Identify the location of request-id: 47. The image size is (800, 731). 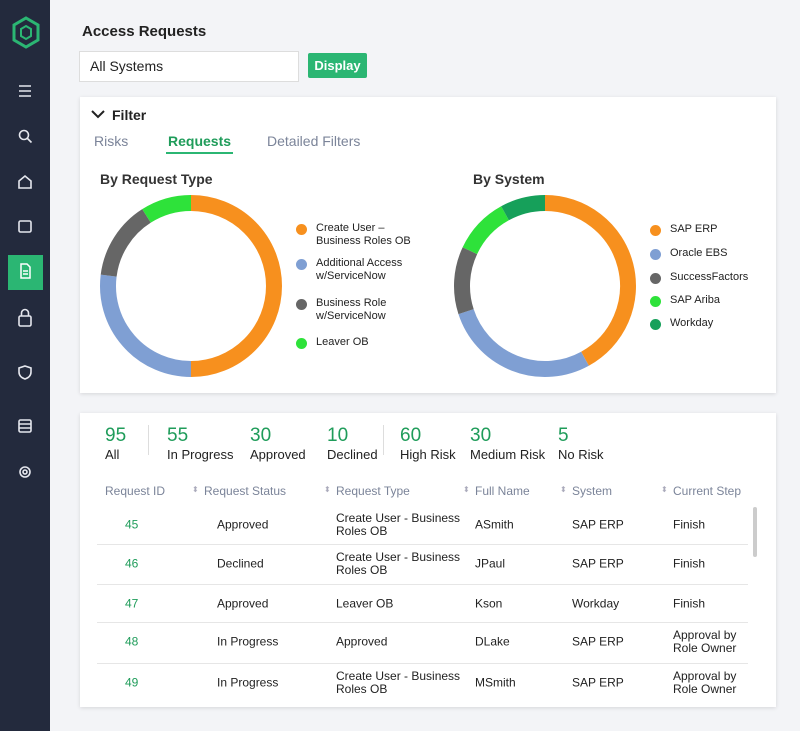
(132, 603).